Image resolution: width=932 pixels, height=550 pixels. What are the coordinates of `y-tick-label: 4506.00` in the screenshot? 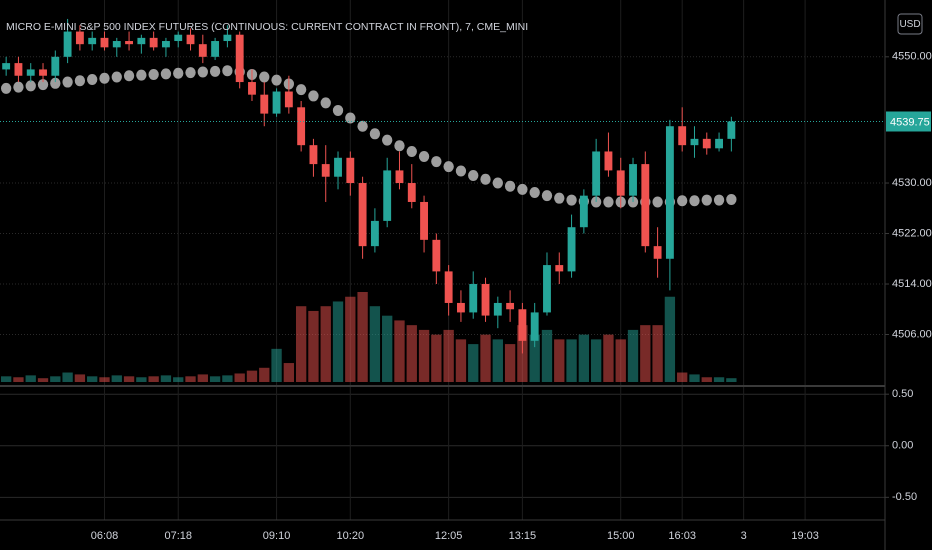 It's located at (912, 334).